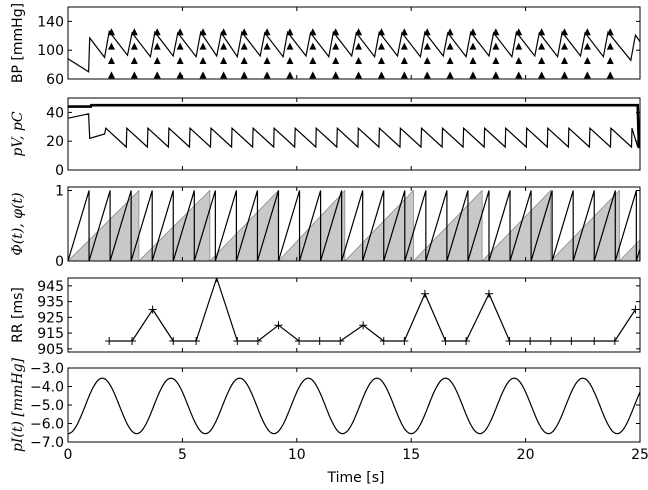 The image size is (648, 490). I want to click on x-axis-label: Time [s], so click(356, 478).